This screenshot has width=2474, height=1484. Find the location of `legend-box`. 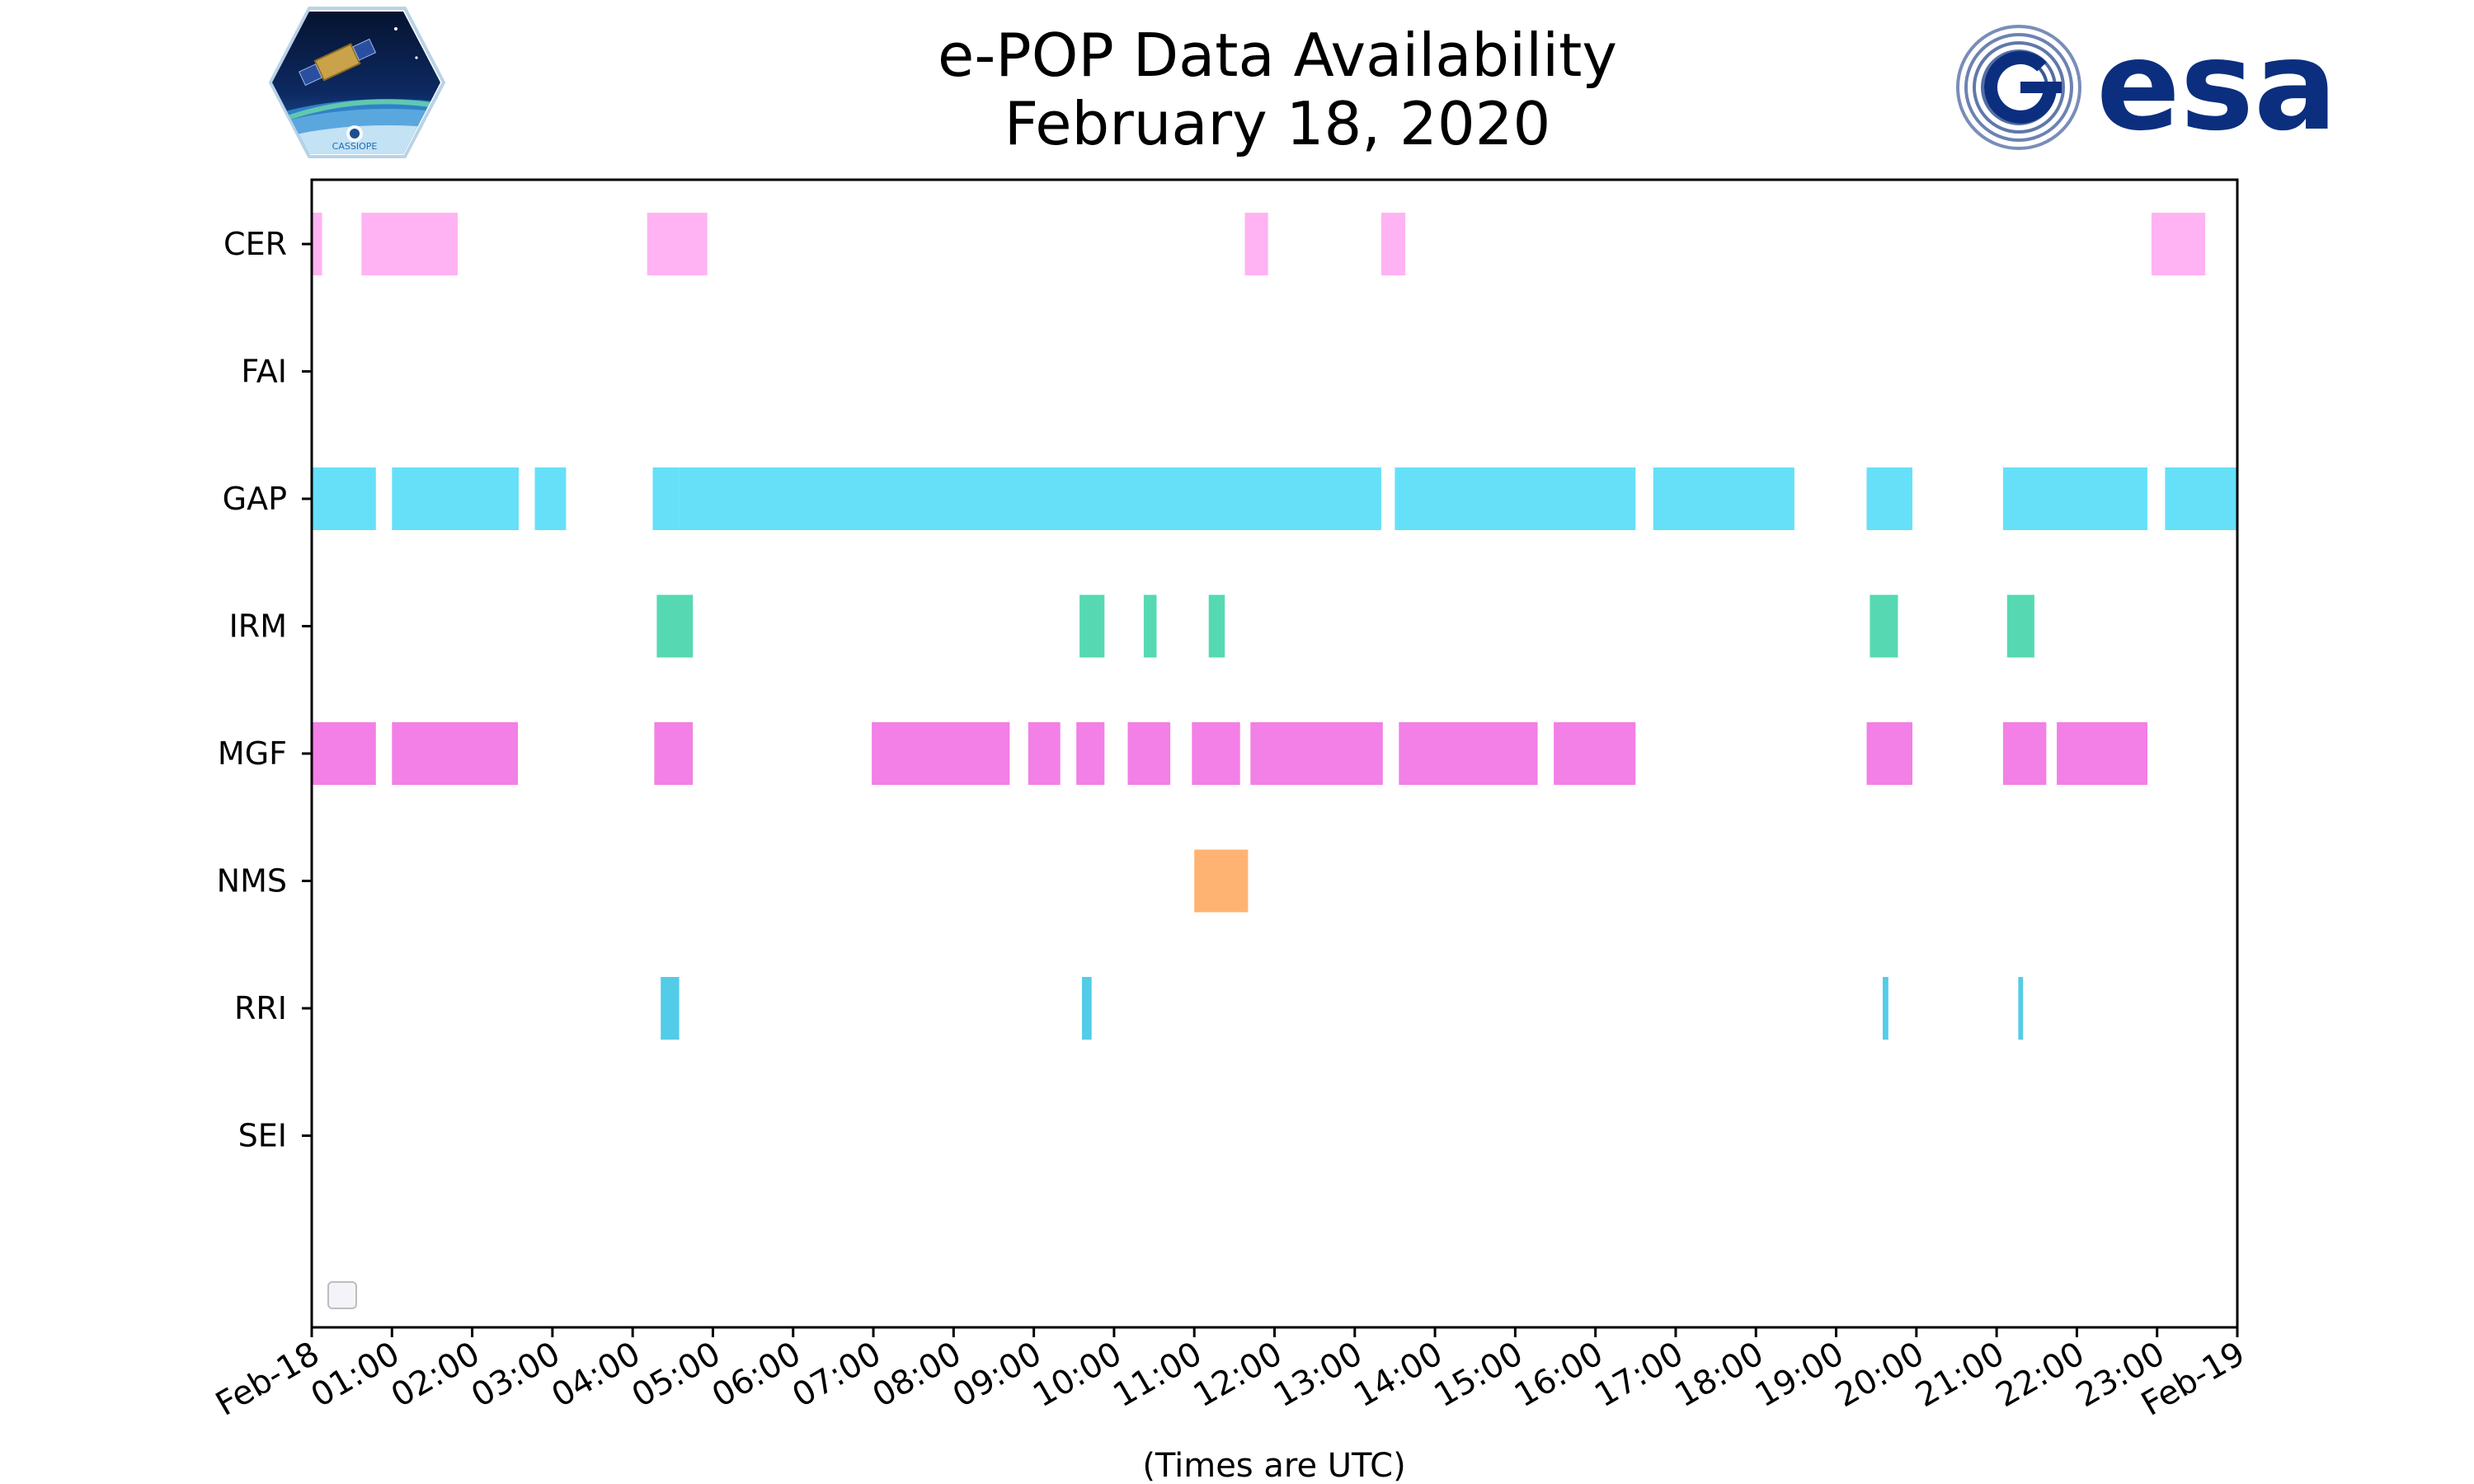

legend-box is located at coordinates (342, 1295).